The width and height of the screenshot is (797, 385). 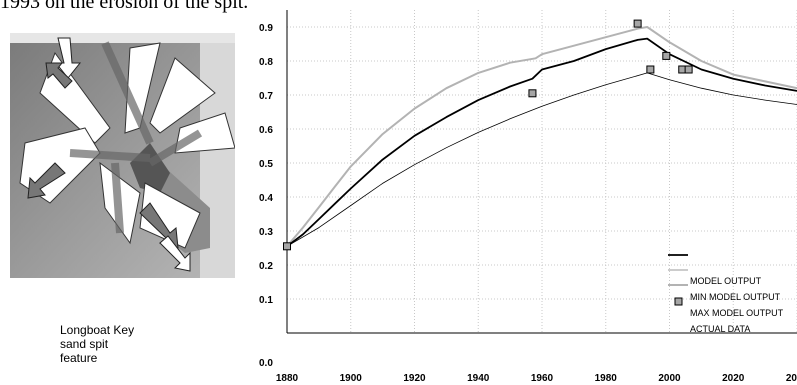 What do you see at coordinates (79, 358) in the screenshot?
I see `caption-line: feature` at bounding box center [79, 358].